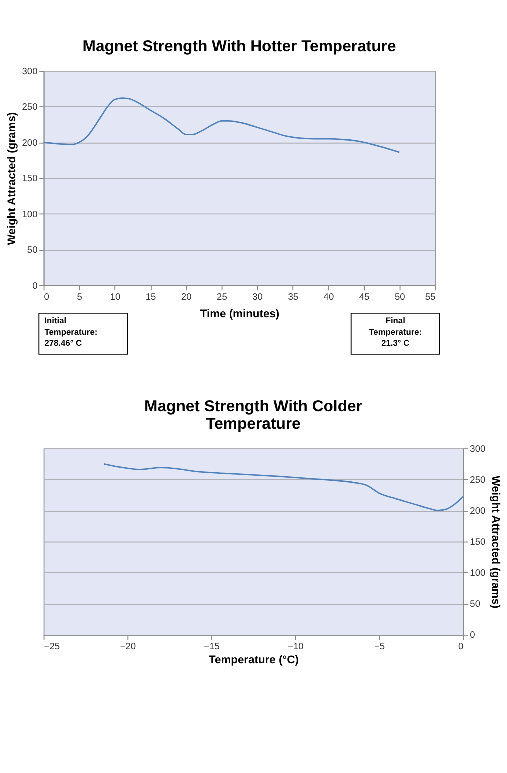  What do you see at coordinates (79, 297) in the screenshot?
I see `x-tick-label: 5` at bounding box center [79, 297].